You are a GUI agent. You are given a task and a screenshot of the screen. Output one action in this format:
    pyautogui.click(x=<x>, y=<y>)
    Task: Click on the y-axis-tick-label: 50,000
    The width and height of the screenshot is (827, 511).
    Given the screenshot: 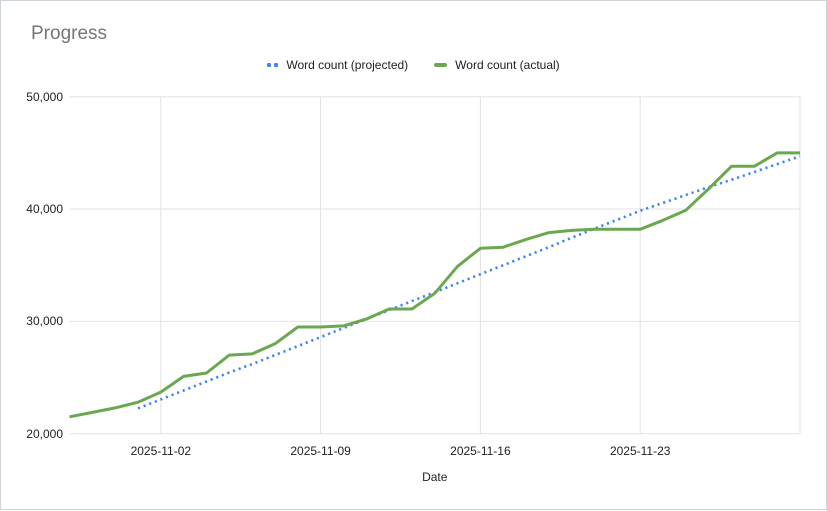 What is the action you would take?
    pyautogui.click(x=44, y=96)
    